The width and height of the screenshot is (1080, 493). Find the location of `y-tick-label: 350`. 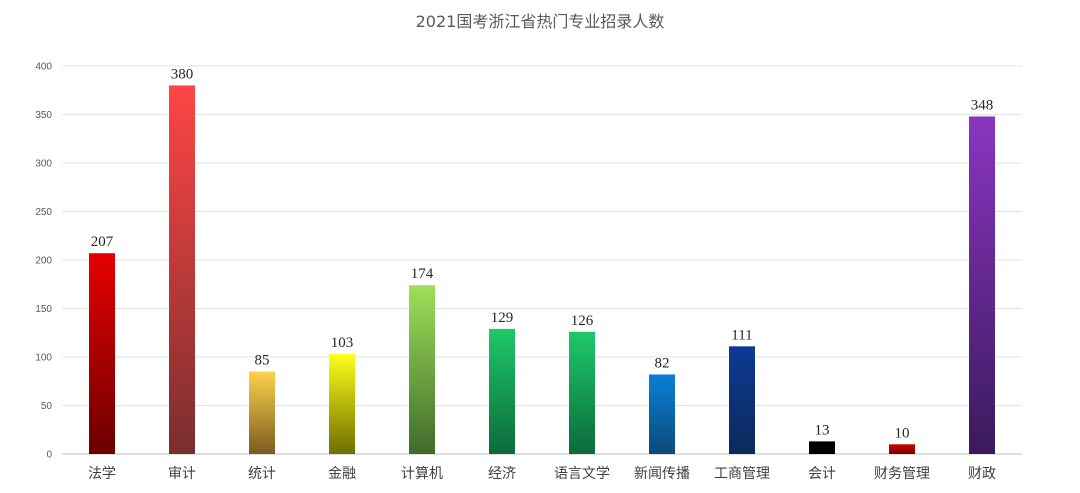

y-tick-label: 350 is located at coordinates (43, 115).